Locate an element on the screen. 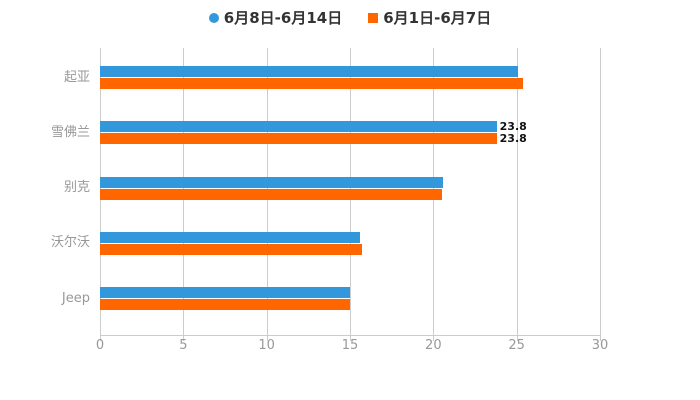 This screenshot has height=400, width=700. bar-沃尔沃-series0 is located at coordinates (230, 237).